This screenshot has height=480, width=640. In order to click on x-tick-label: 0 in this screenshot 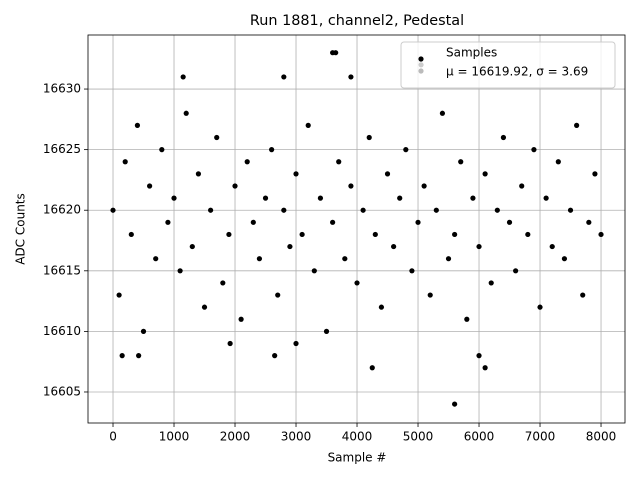, I will do `click(113, 437)`.